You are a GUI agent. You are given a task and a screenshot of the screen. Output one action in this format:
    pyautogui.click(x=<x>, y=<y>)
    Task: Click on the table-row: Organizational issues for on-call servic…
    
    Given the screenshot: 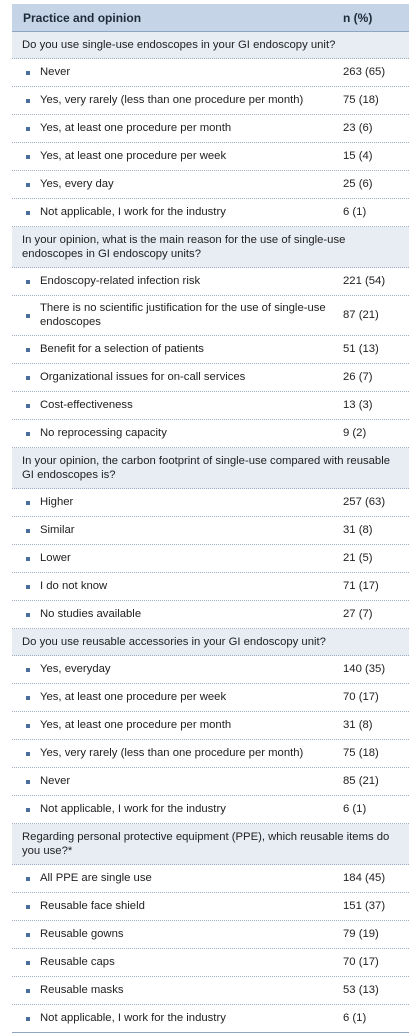 What is the action you would take?
    pyautogui.click(x=210, y=378)
    